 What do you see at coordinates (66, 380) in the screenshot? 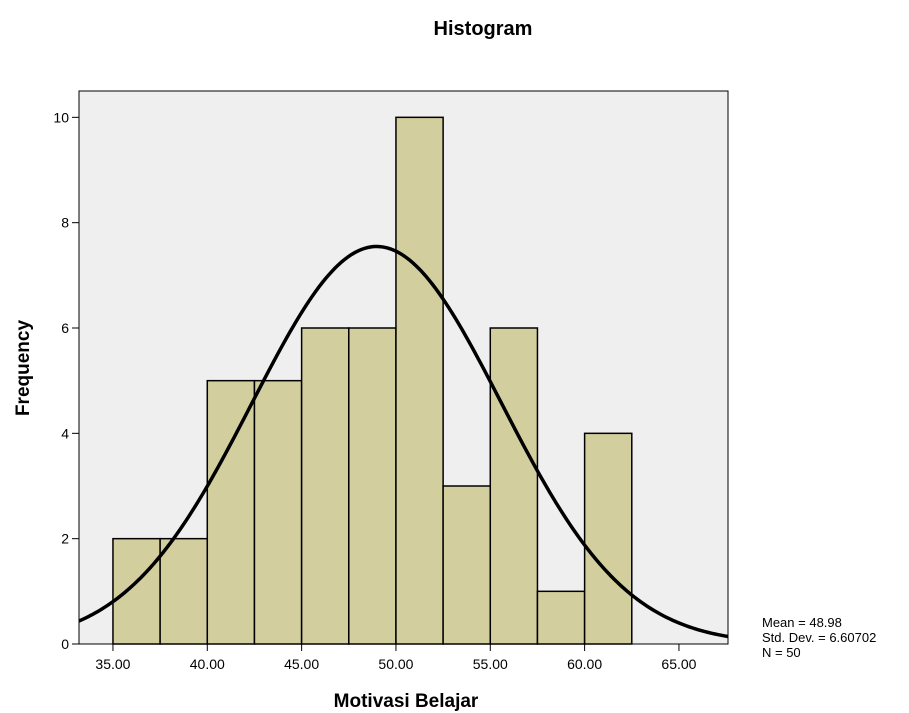
I see `y-axis: 0 2 4 6 8 10` at bounding box center [66, 380].